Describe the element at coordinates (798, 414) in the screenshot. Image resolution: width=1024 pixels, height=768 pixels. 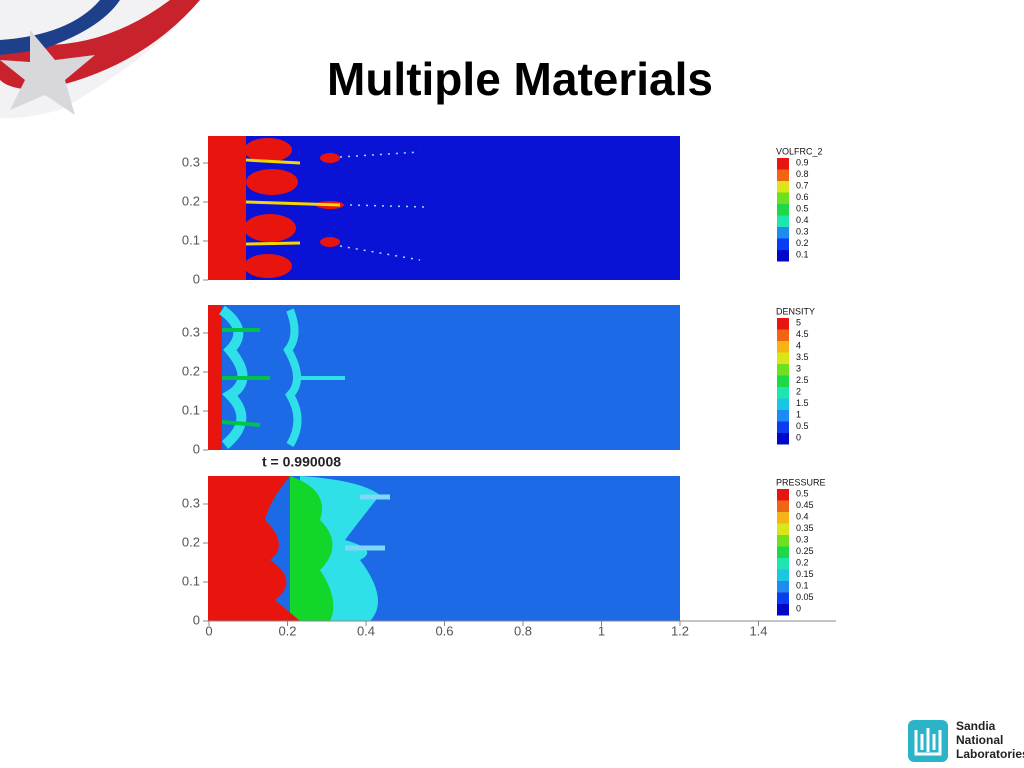
I see `legend-label: 1` at that location.